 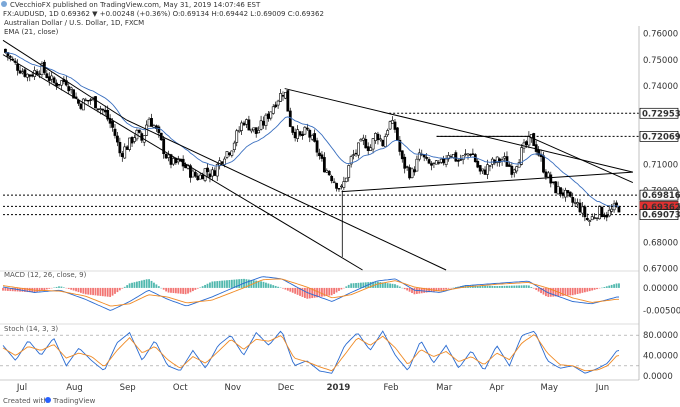 What do you see at coordinates (581, 159) in the screenshot?
I see `trendline` at bounding box center [581, 159].